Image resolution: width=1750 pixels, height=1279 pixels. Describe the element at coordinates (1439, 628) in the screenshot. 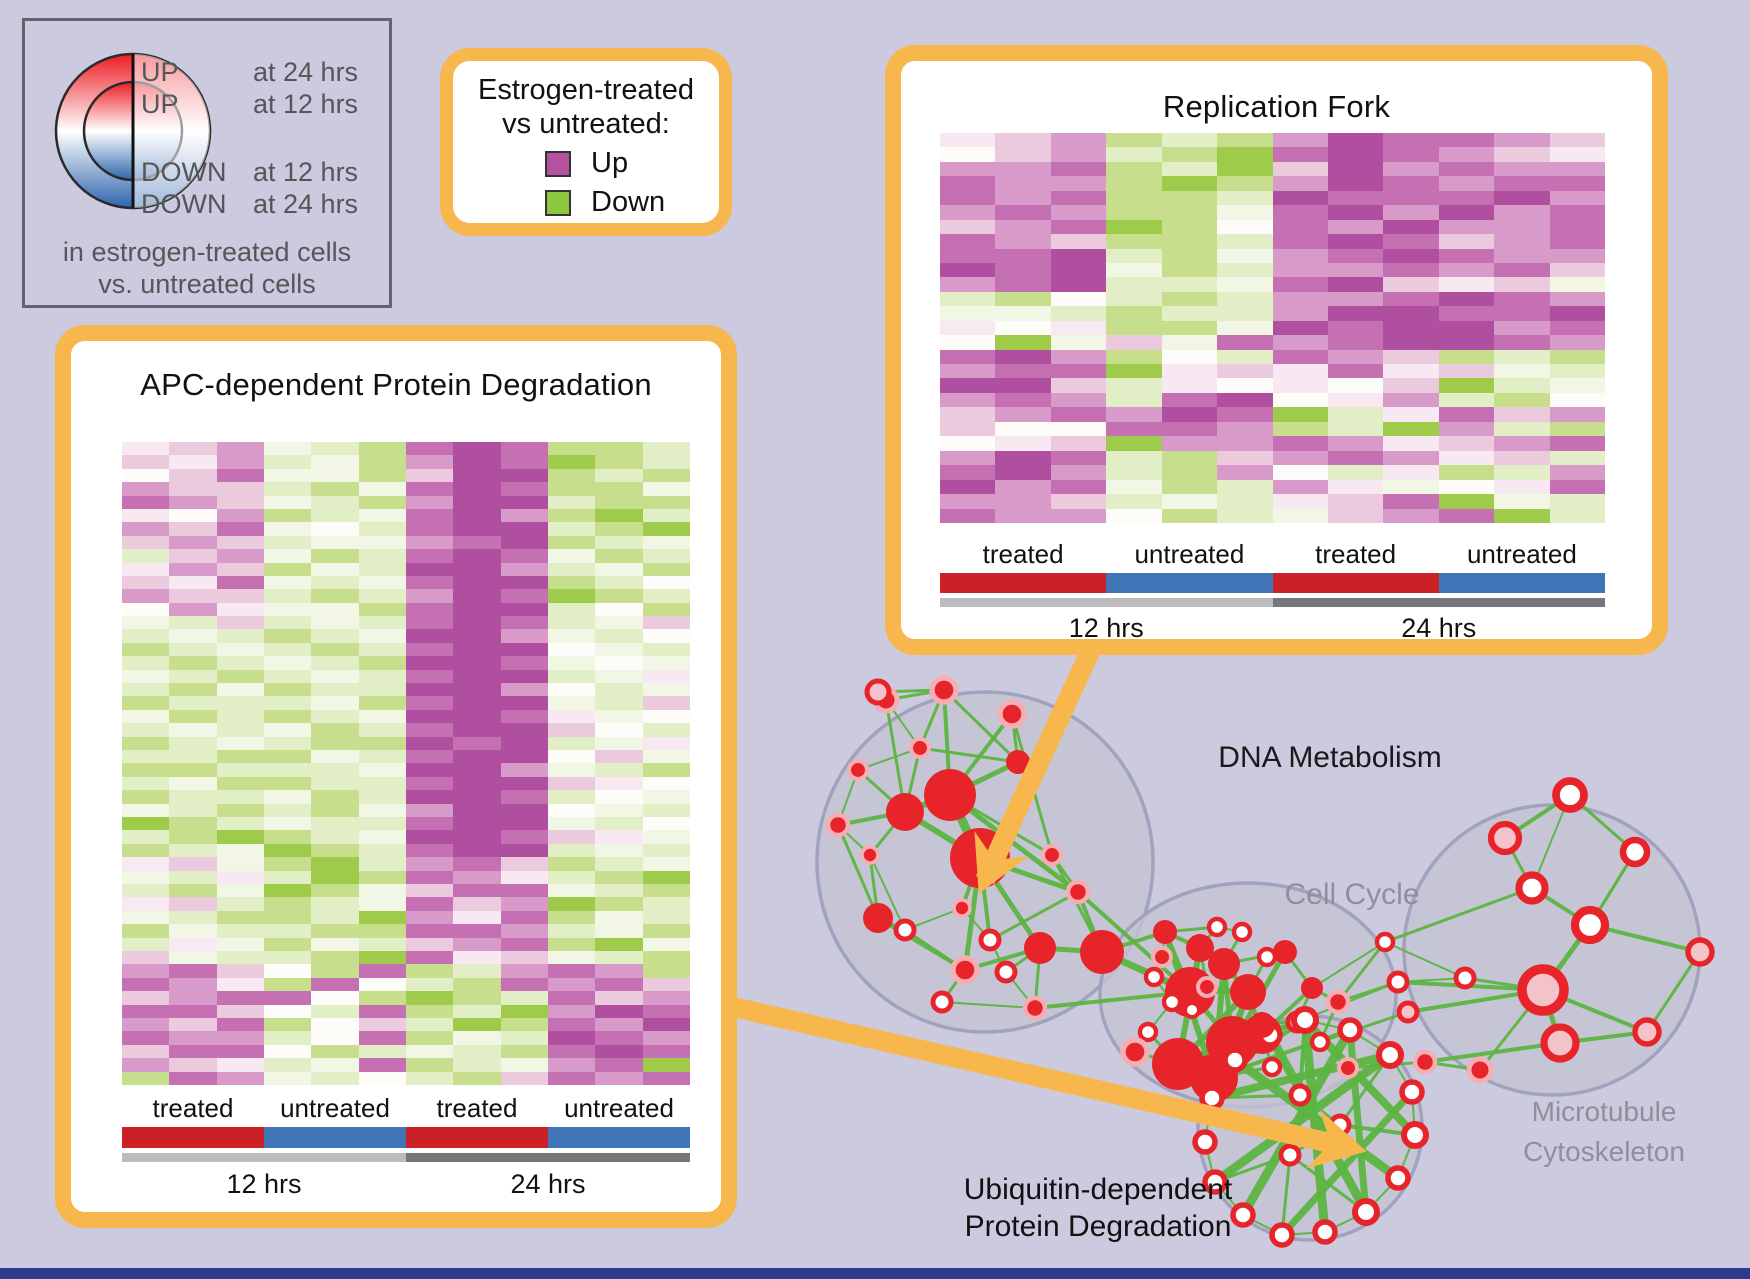

I see `time-label: 24 hrs` at that location.